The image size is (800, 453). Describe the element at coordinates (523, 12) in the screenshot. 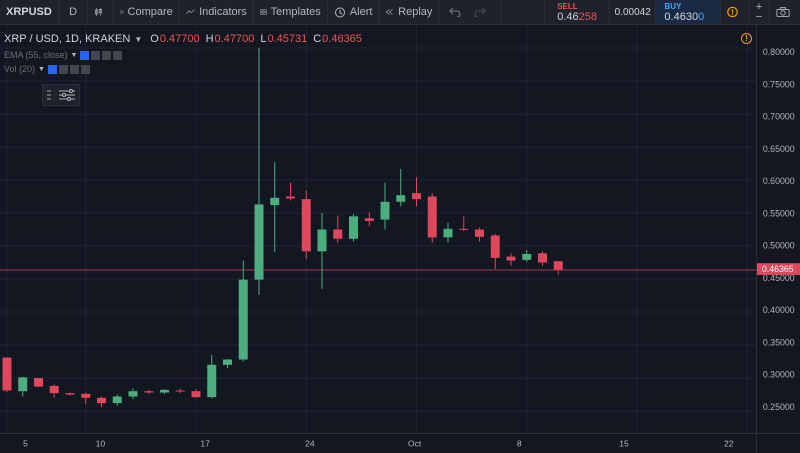

I see `toolbar-spacer` at that location.